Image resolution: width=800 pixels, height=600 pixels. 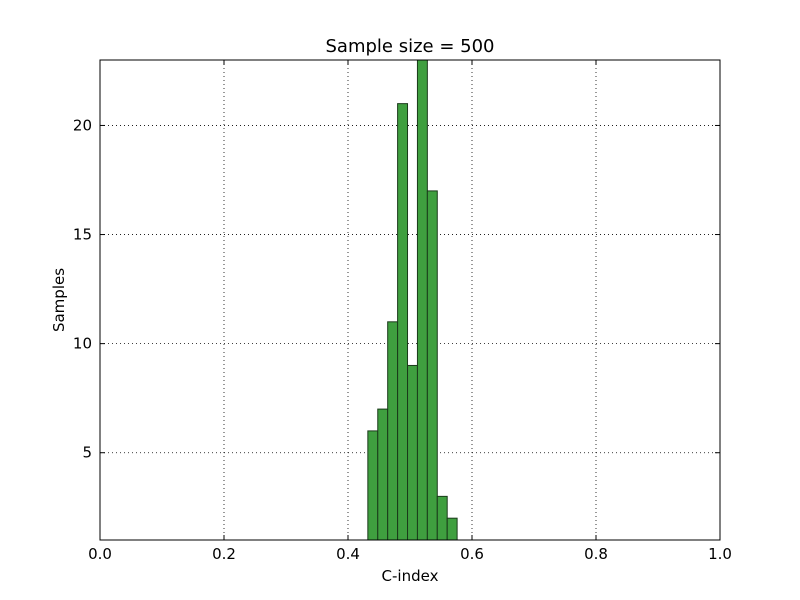 I want to click on x-tick-label: 0.4, so click(x=348, y=554).